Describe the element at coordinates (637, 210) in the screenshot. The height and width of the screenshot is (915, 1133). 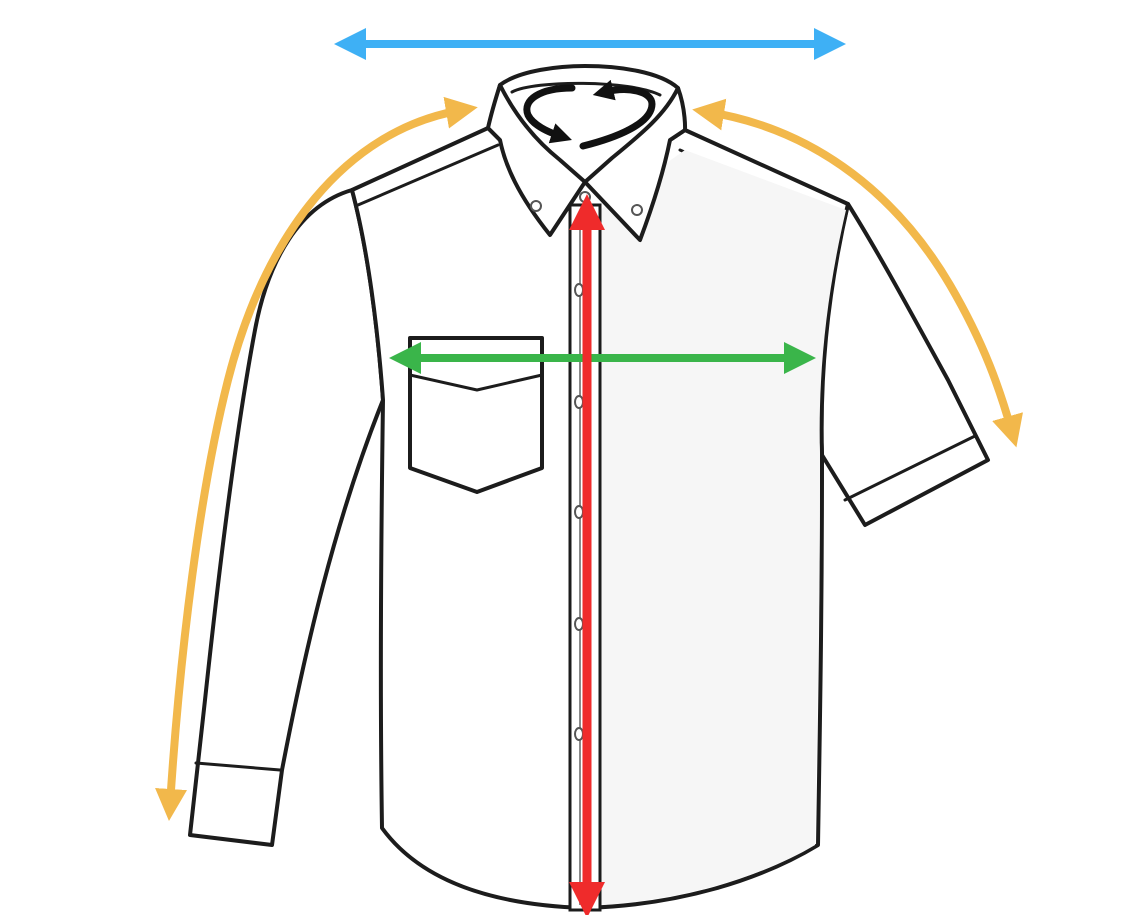
I see `collar-button-right` at that location.